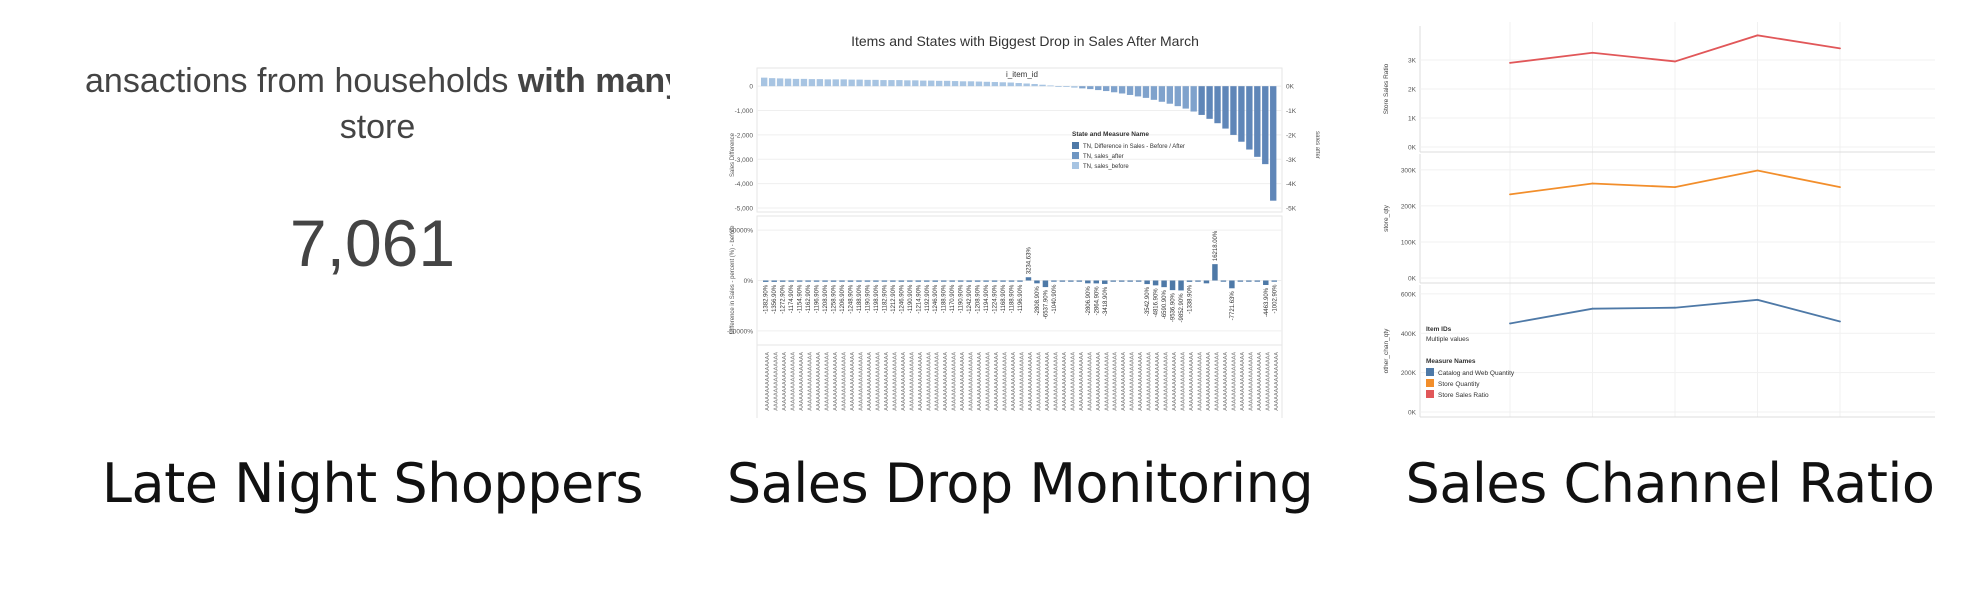 The width and height of the screenshot is (1970, 598). What do you see at coordinates (1046, 304) in the screenshot?
I see `percent-label: -6537.90%` at bounding box center [1046, 304].